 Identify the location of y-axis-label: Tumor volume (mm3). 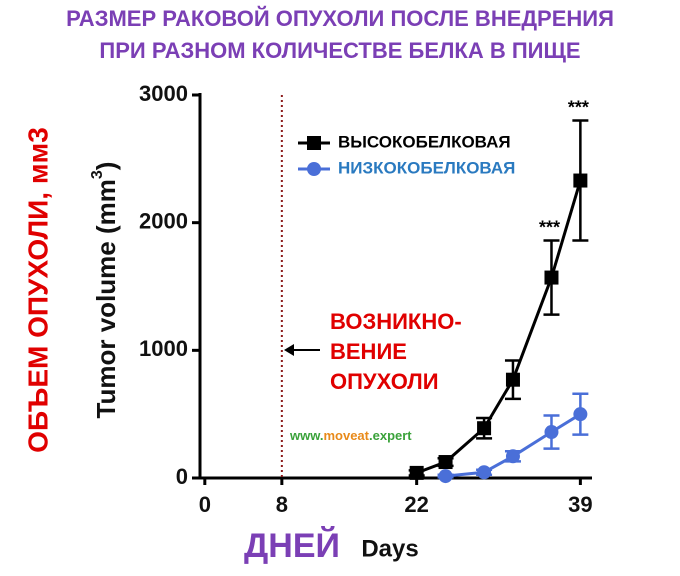
(105, 290).